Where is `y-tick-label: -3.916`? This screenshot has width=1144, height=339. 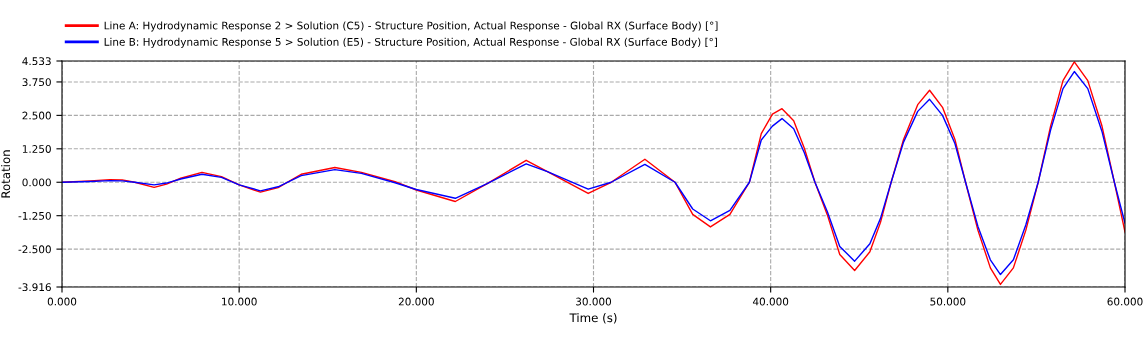 y-tick-label: -3.916 is located at coordinates (34, 287).